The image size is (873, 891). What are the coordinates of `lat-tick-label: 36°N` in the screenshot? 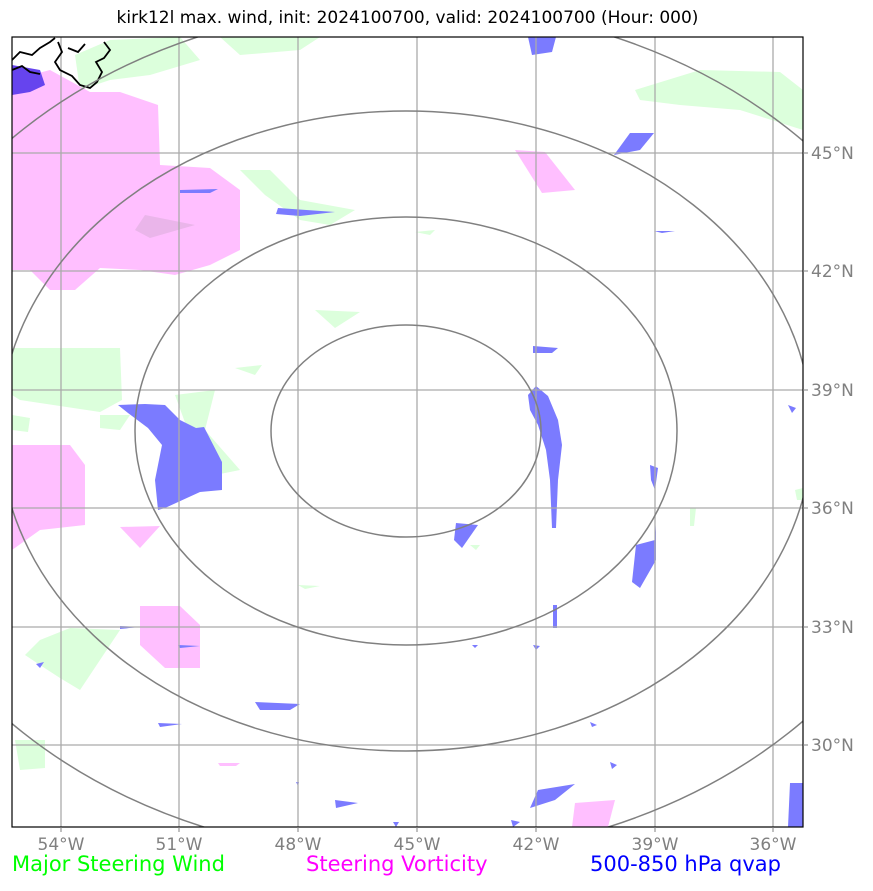 It's located at (832, 509).